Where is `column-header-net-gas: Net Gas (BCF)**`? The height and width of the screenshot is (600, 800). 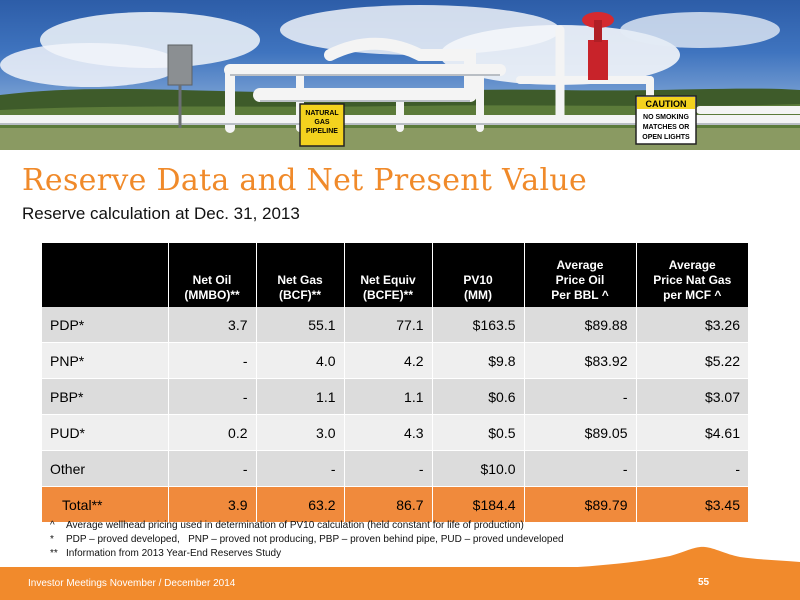
column-header-net-gas: Net Gas (BCF)** is located at coordinates (299, 275).